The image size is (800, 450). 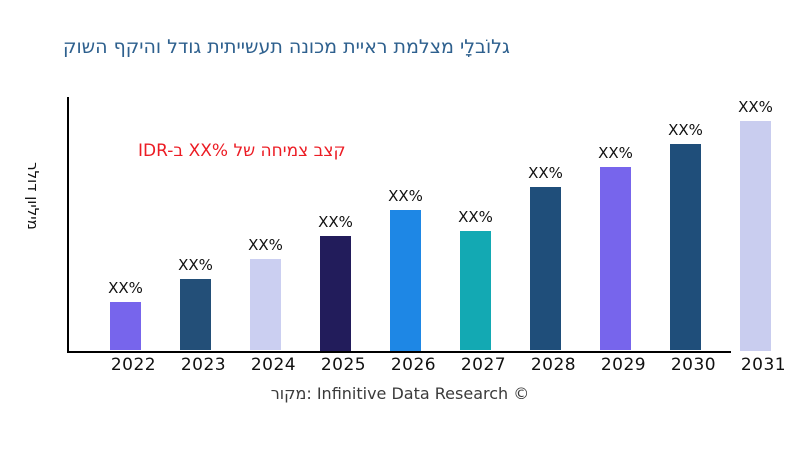 What do you see at coordinates (693, 365) in the screenshot?
I see `x-tick-label: 2030` at bounding box center [693, 365].